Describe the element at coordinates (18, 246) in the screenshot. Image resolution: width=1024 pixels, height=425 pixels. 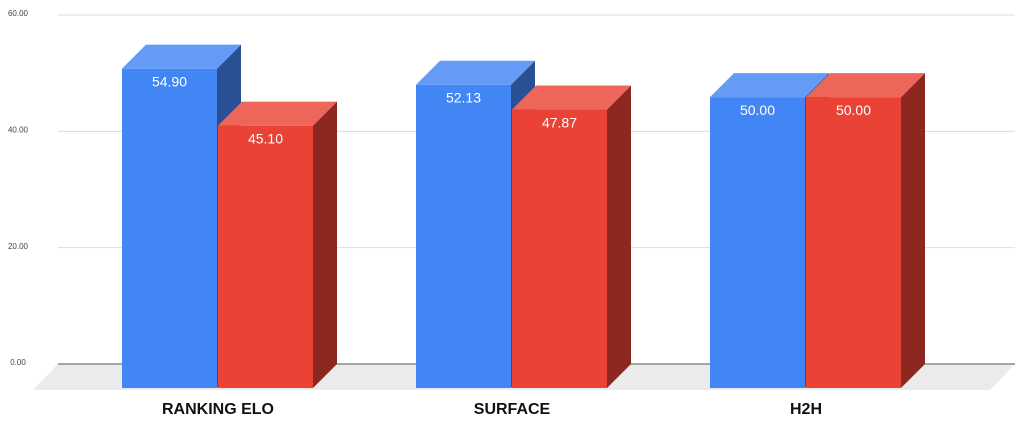
I see `y-tick-label: 20.00` at that location.